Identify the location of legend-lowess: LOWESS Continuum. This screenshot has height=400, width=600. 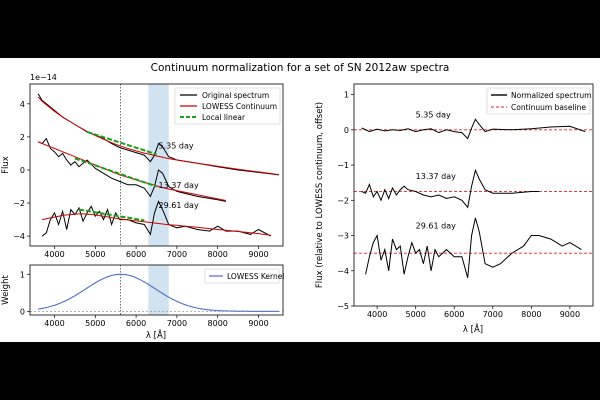
(239, 106).